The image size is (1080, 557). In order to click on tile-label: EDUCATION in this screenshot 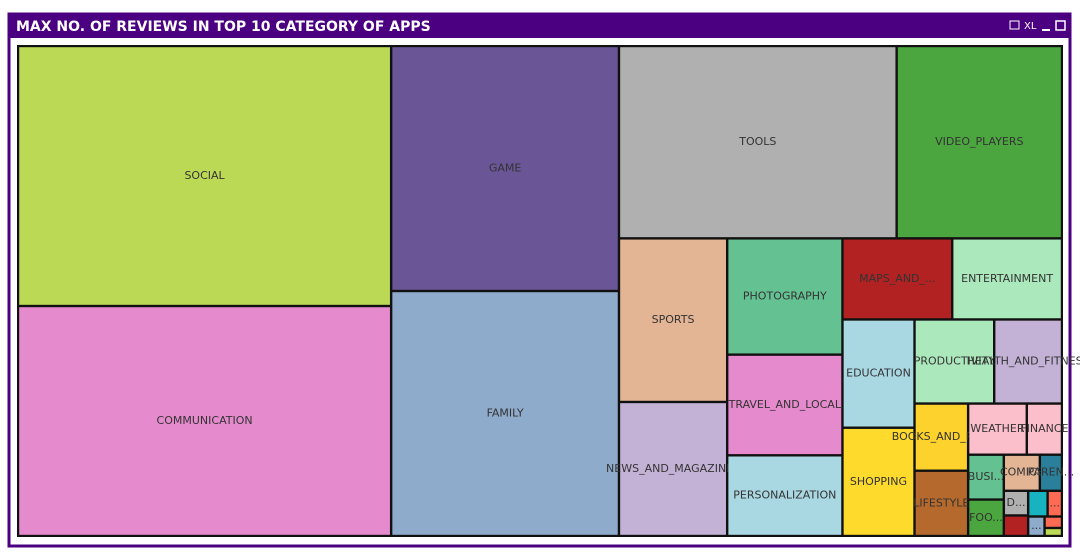, I will do `click(878, 373)`.